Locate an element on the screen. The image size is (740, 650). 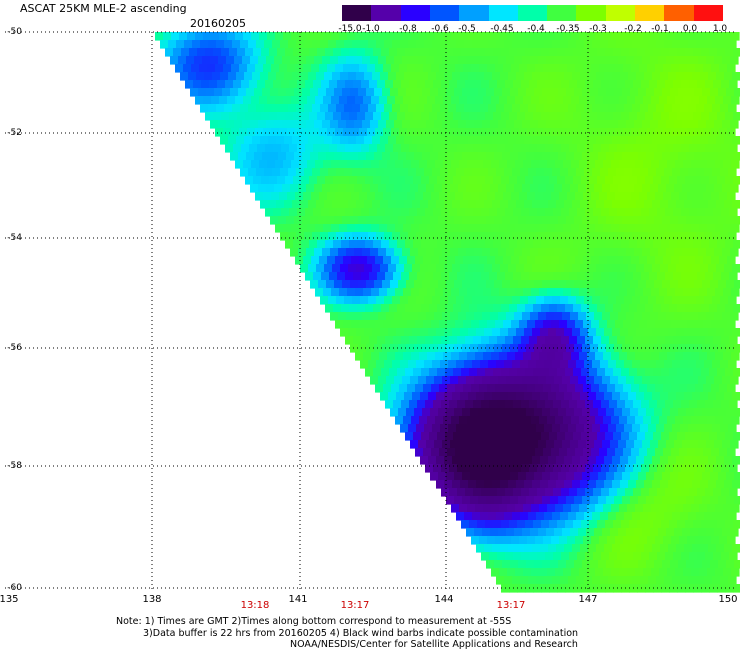
colorbar-tick-label: -0.6 is located at coordinates (440, 29).